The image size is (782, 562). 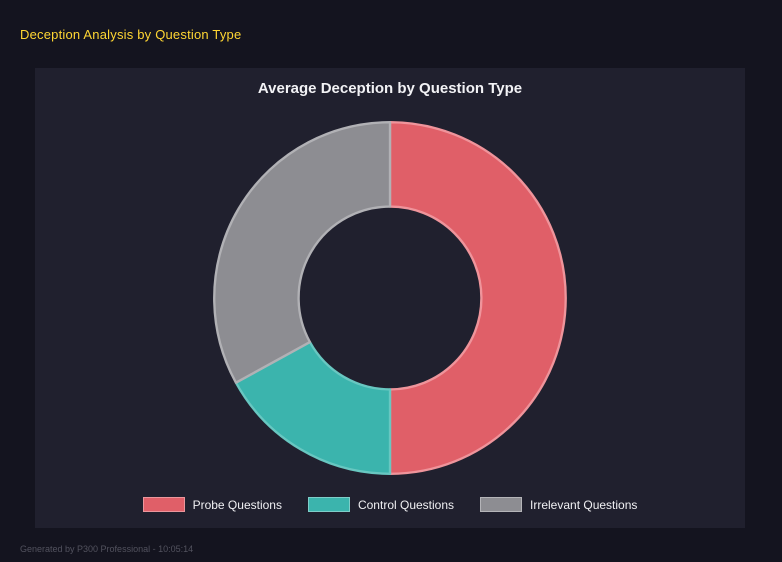 I want to click on legend-item-2: Control Questions, so click(x=381, y=504).